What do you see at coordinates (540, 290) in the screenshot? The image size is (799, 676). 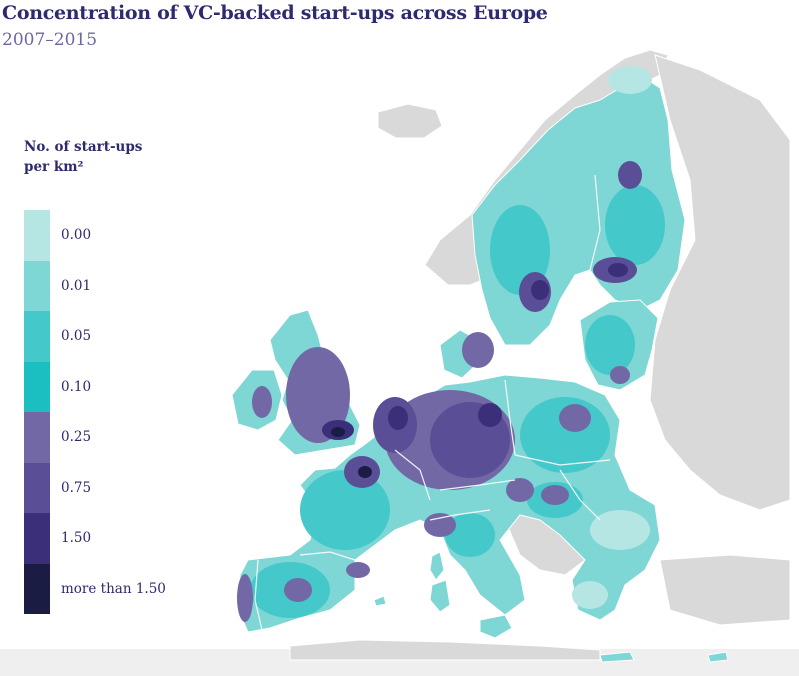 I see `core-stockholm` at bounding box center [540, 290].